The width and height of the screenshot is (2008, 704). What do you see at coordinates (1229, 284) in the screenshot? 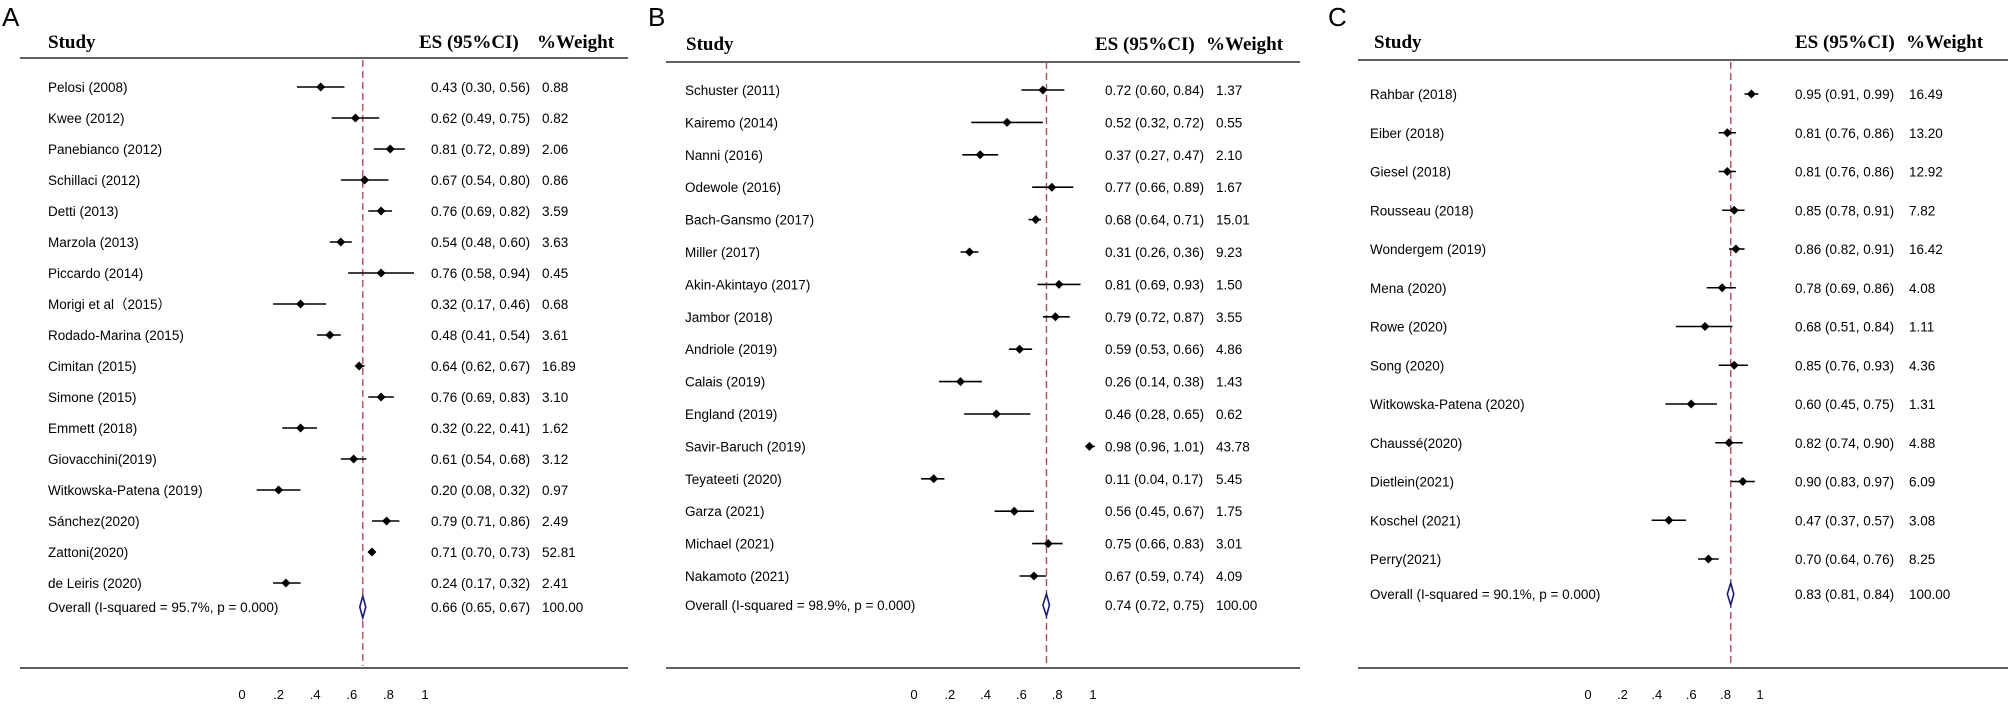
I see `weight-text: 1.50` at bounding box center [1229, 284].